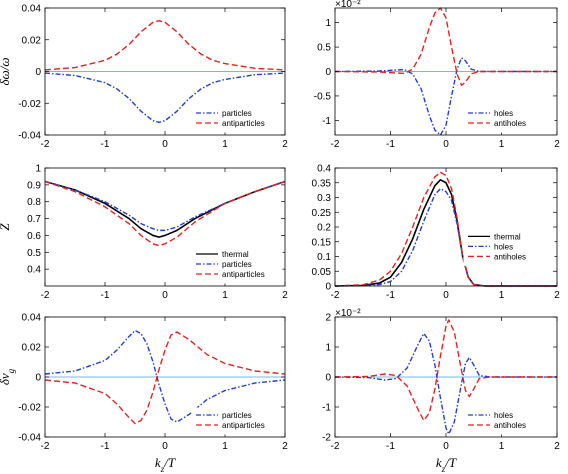 This screenshot has width=568, height=474. Describe the element at coordinates (29, 408) in the screenshot. I see `y-tick-label: -0.02` at that location.